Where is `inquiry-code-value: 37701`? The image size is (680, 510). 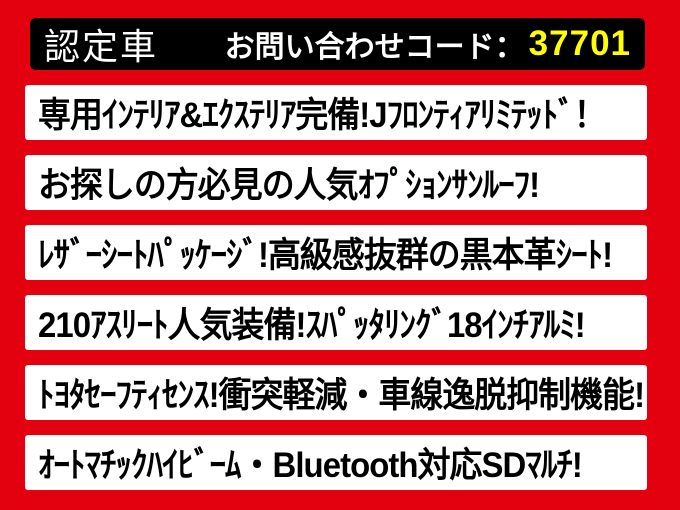 inquiry-code-value: 37701 is located at coordinates (579, 43).